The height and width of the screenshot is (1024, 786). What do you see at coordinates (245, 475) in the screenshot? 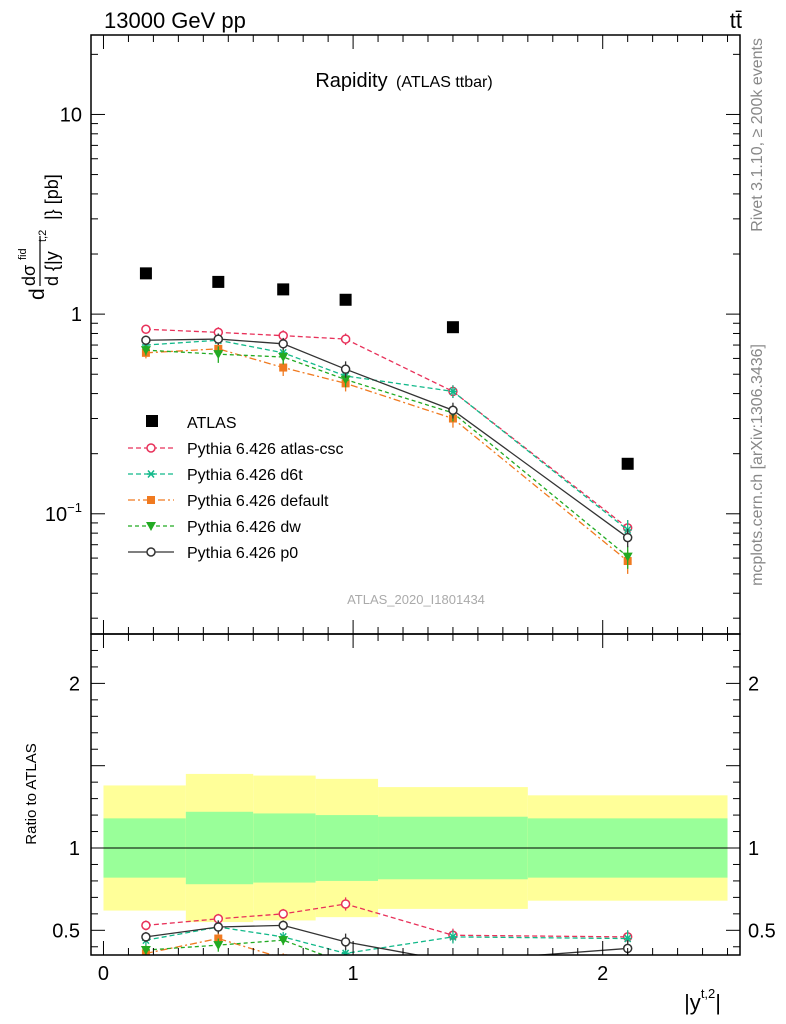
I see `legend-label: Pythia 6.426 d6t` at bounding box center [245, 475].